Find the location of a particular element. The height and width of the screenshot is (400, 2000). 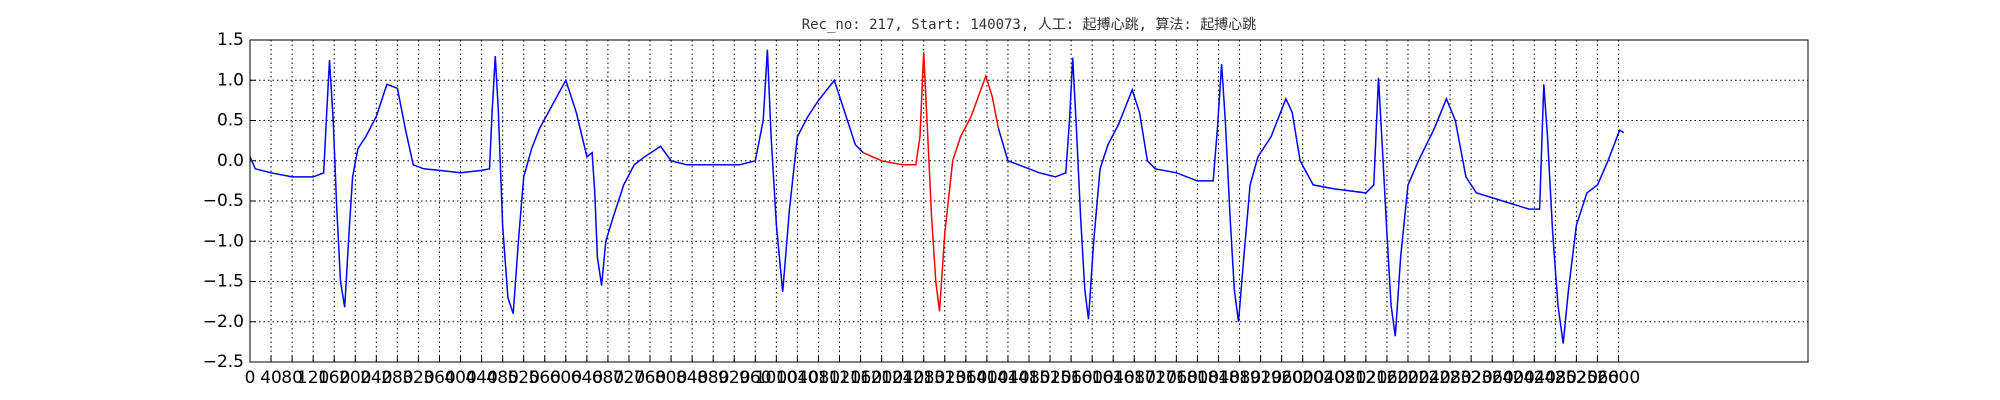

y-tick-label: −2.5 is located at coordinates (223, 362).